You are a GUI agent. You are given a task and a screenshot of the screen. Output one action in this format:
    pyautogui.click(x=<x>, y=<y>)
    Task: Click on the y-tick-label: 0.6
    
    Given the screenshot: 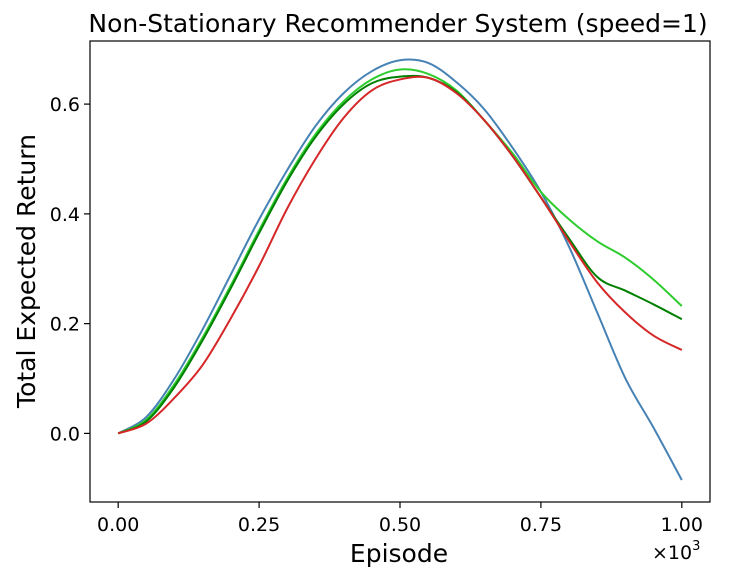 What is the action you would take?
    pyautogui.click(x=65, y=105)
    